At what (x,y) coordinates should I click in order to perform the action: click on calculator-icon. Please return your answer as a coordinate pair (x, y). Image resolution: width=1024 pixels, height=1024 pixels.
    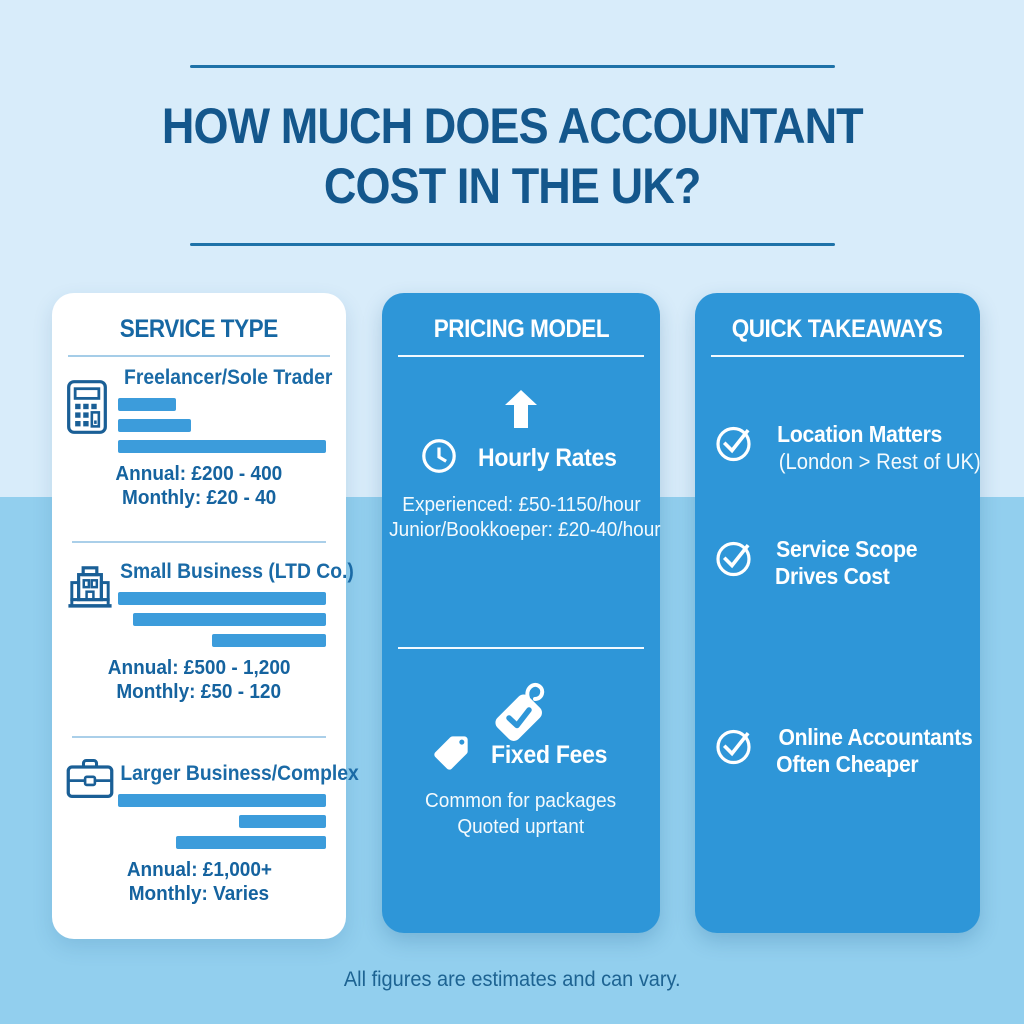
    Looking at the image, I should click on (87, 409).